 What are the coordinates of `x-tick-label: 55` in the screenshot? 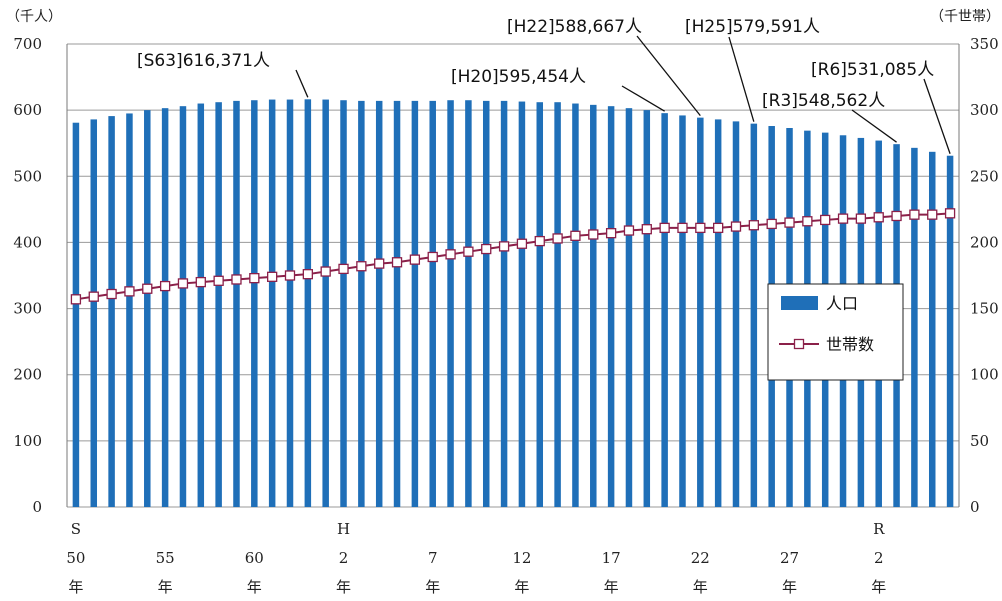 It's located at (165, 558).